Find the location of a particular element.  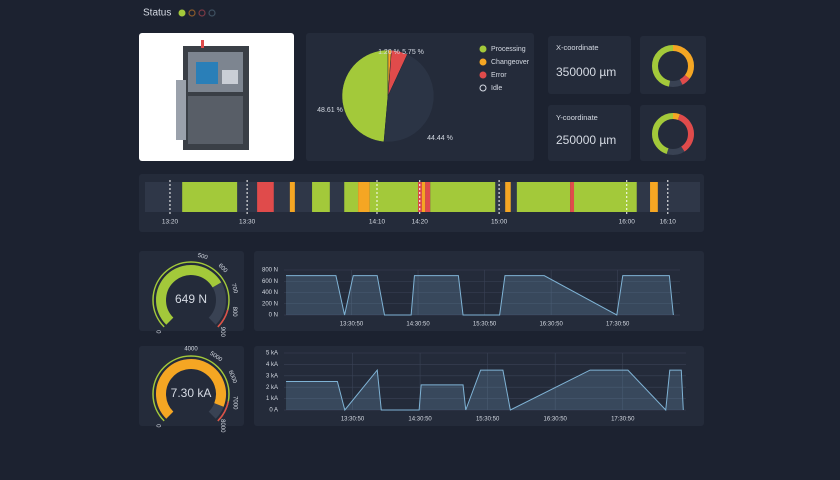

timeline-tick-label: 16:00 is located at coordinates (627, 222).